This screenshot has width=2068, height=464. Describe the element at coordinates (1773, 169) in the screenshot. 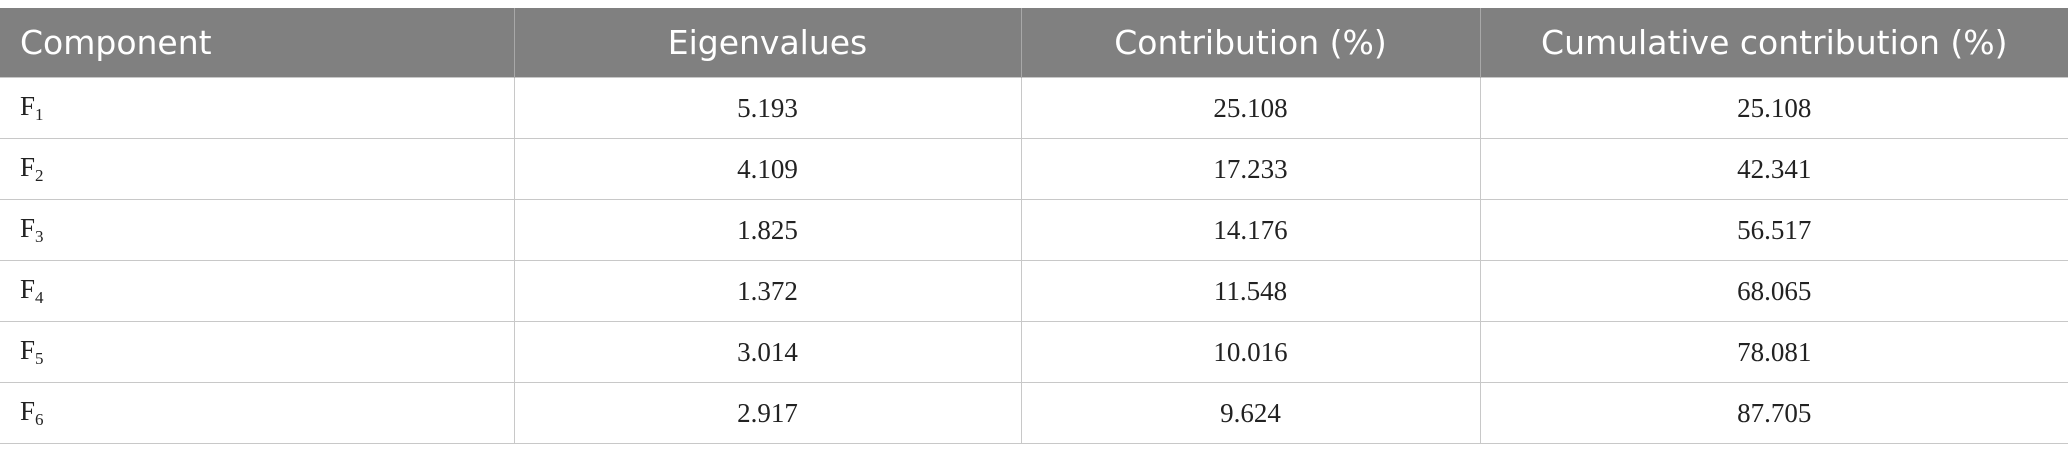

I see `table-cell: 42.341` at that location.